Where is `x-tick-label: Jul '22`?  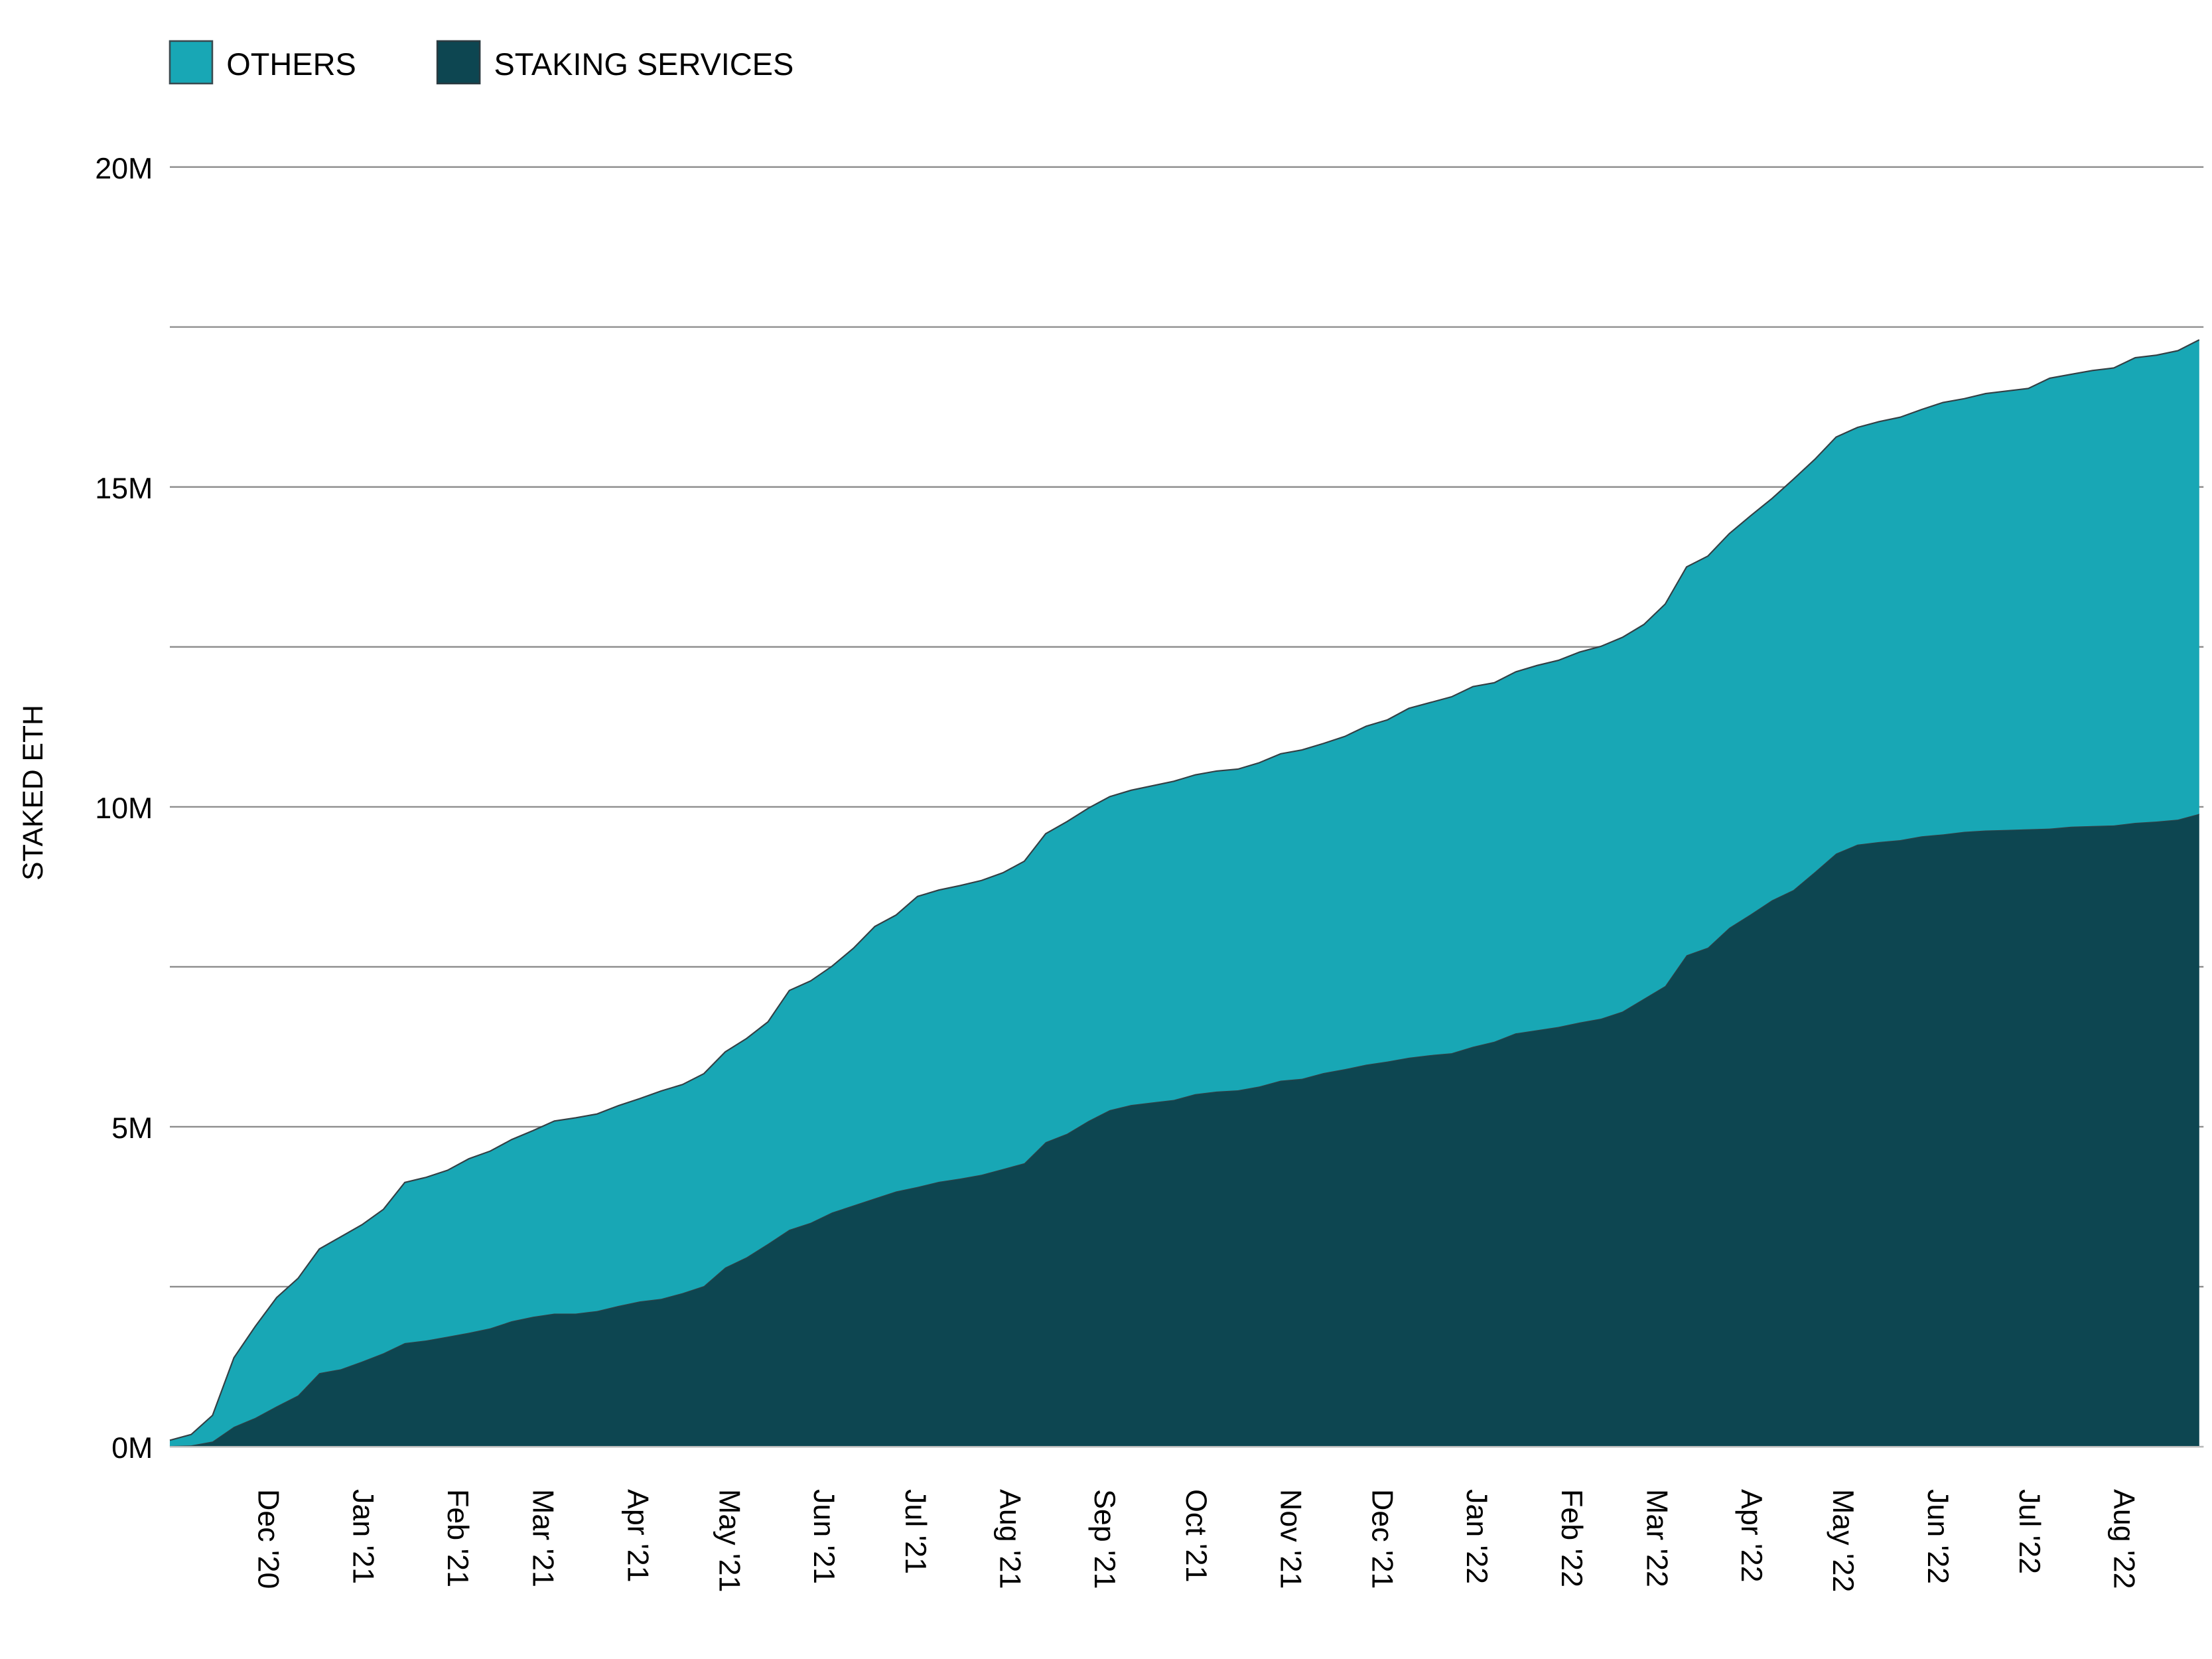 x-tick-label: Jul '22 is located at coordinates (2029, 1531).